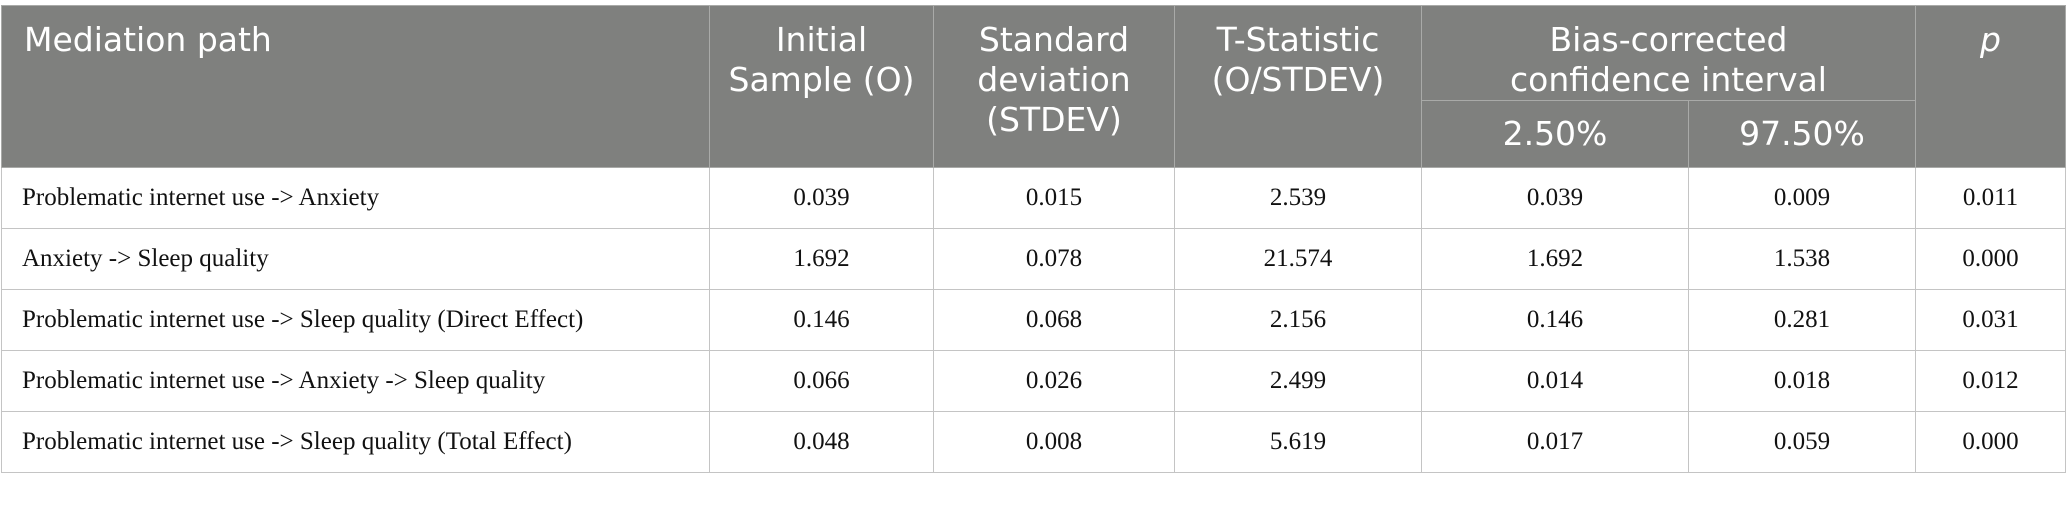  I want to click on value-cell: 0.017, so click(1555, 442).